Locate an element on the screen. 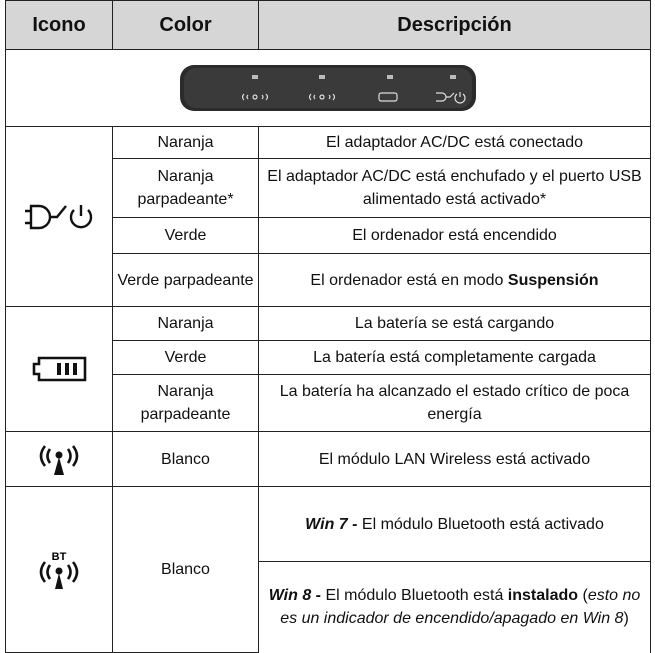 The width and height of the screenshot is (655, 653). image-cell is located at coordinates (328, 88).